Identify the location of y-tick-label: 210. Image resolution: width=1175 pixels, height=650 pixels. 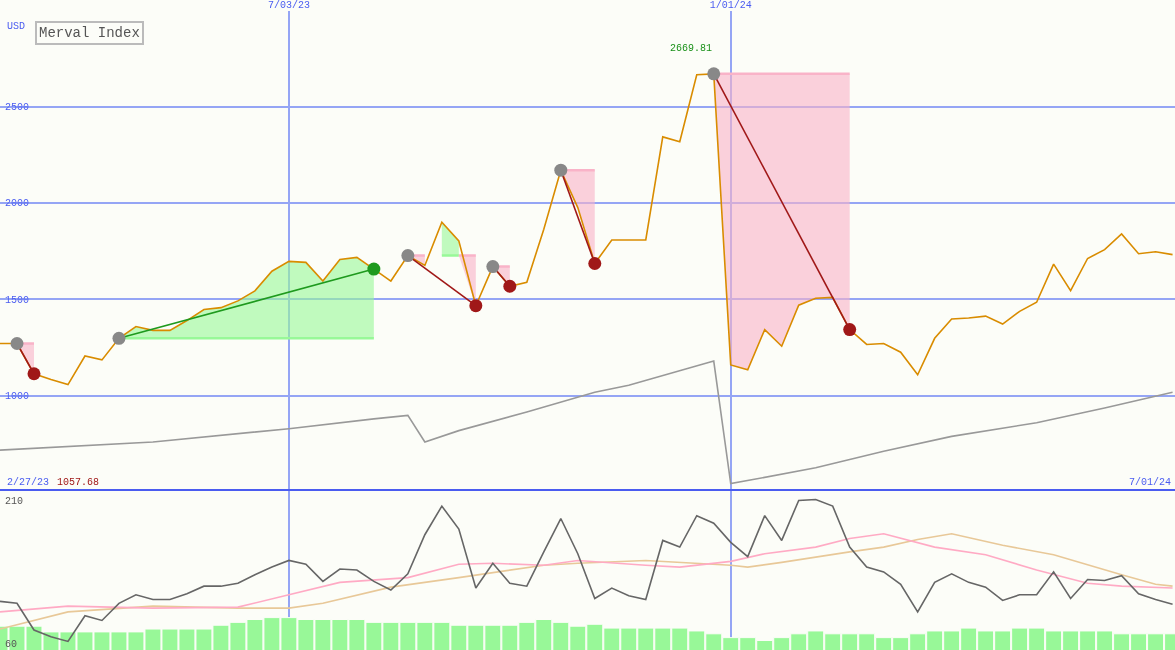
(14, 501).